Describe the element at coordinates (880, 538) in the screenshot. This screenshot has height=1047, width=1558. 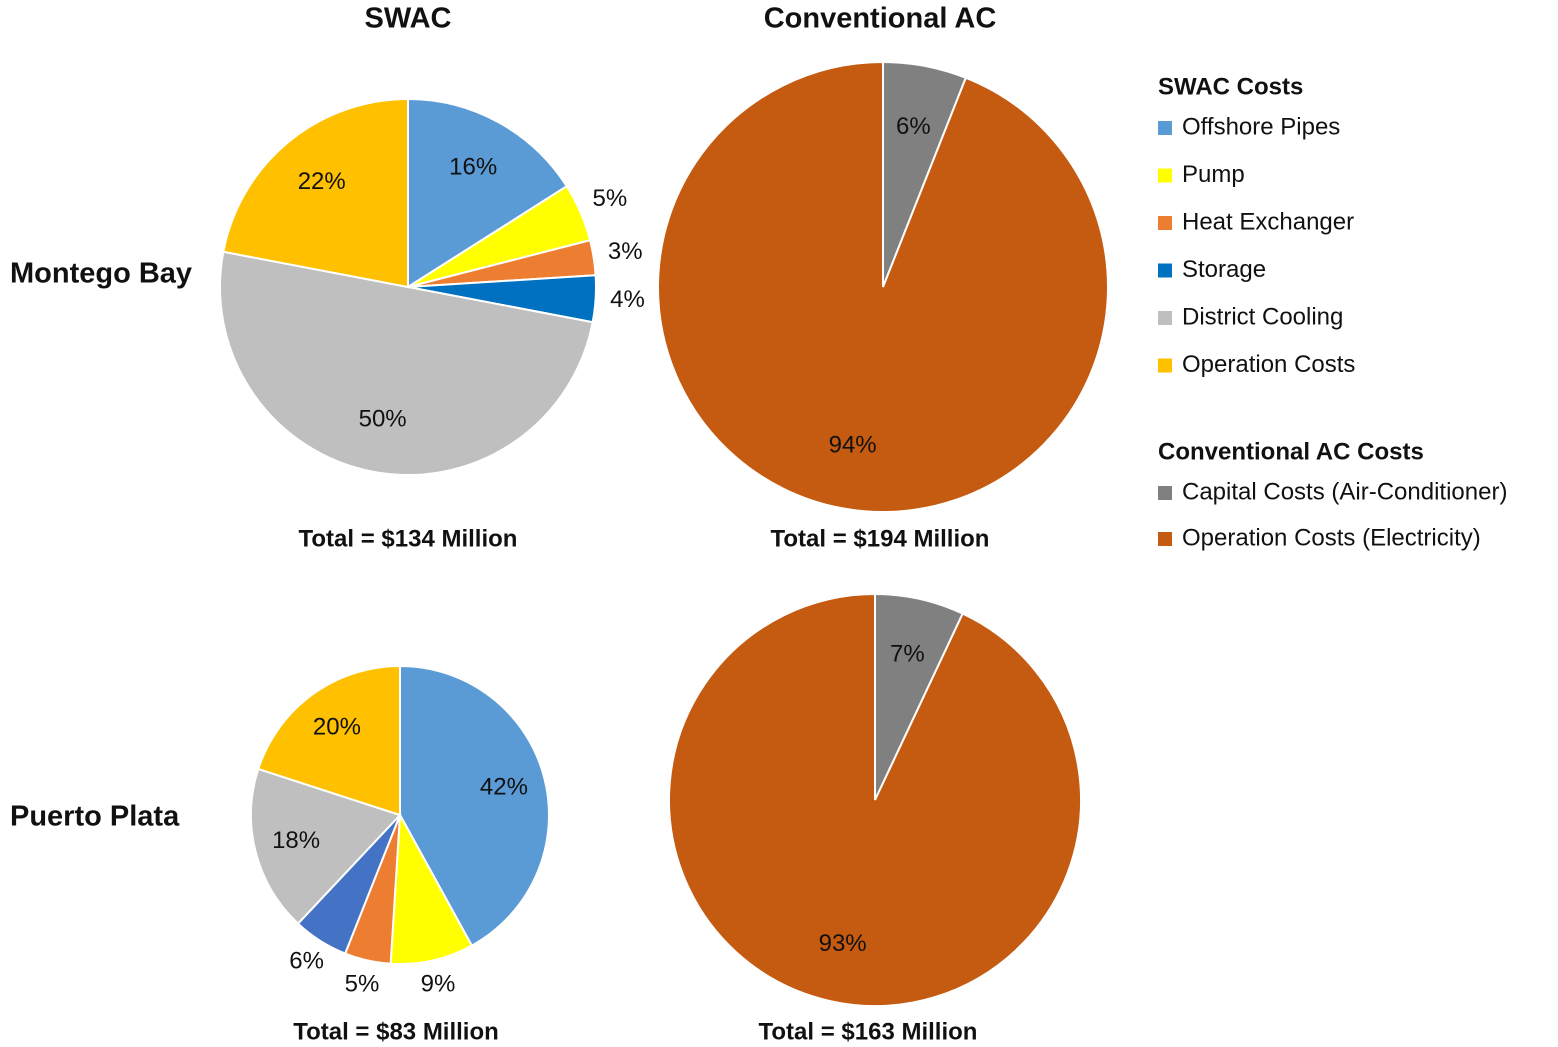
I see `total-label: Total = $194 Million` at that location.